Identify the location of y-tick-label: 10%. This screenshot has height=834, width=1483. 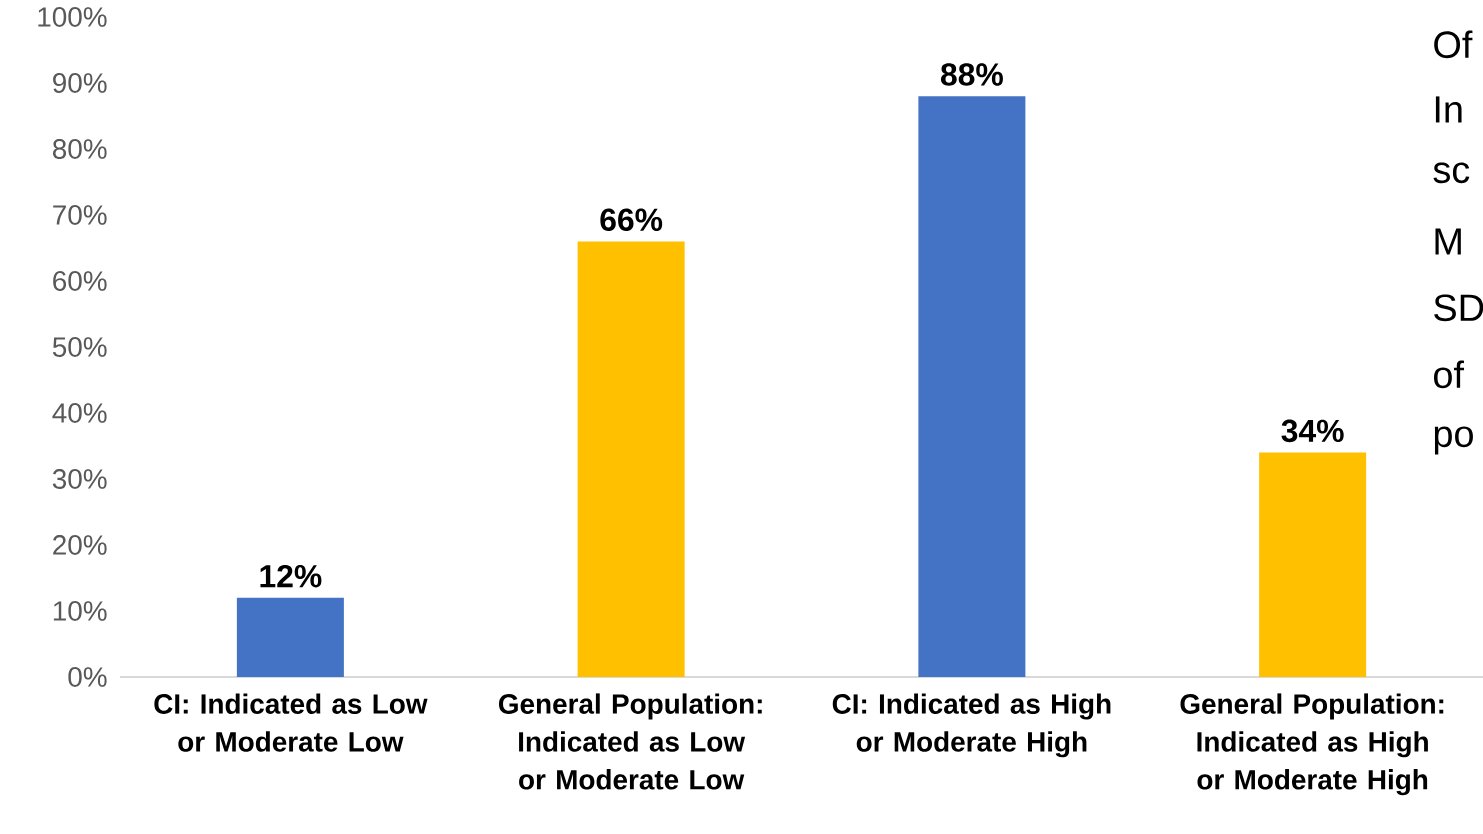
(80, 611).